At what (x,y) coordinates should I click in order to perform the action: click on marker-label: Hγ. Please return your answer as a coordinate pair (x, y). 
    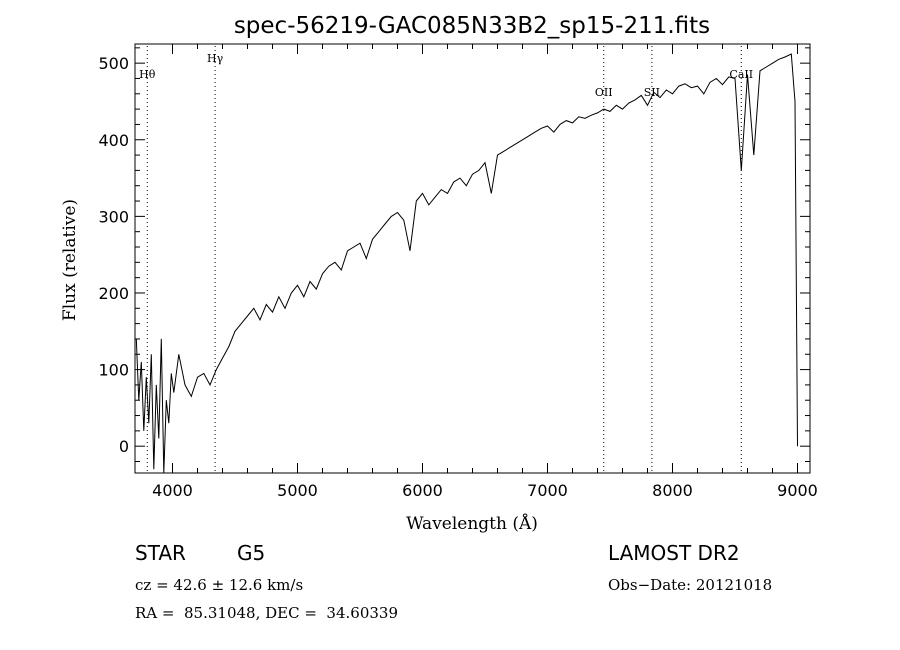
    Looking at the image, I should click on (215, 58).